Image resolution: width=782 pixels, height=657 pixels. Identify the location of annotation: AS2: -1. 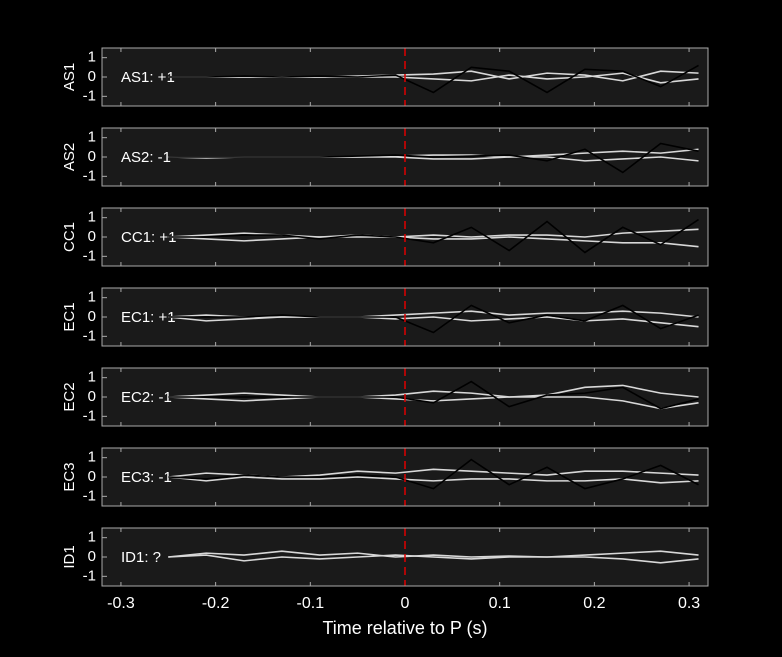
(146, 157).